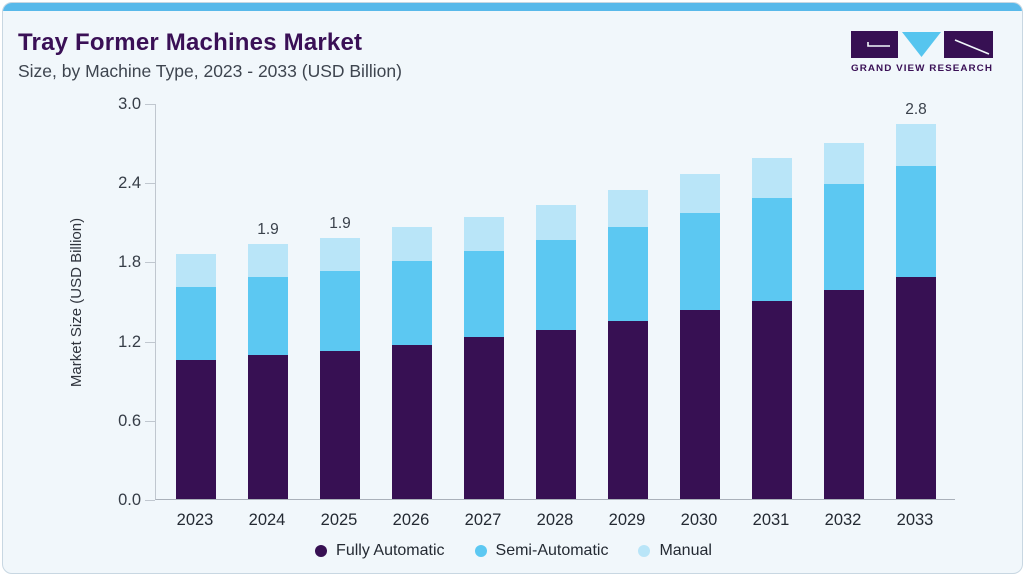 This screenshot has width=1025, height=576. I want to click on x-tick-label-2027: 2027, so click(483, 520).